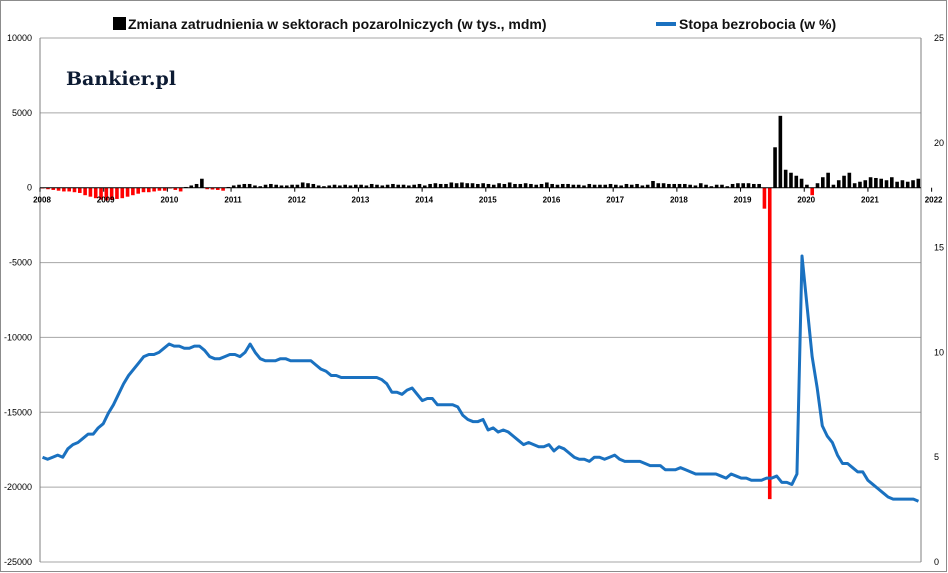  What do you see at coordinates (42, 200) in the screenshot?
I see `x-tick-label: 2008` at bounding box center [42, 200].